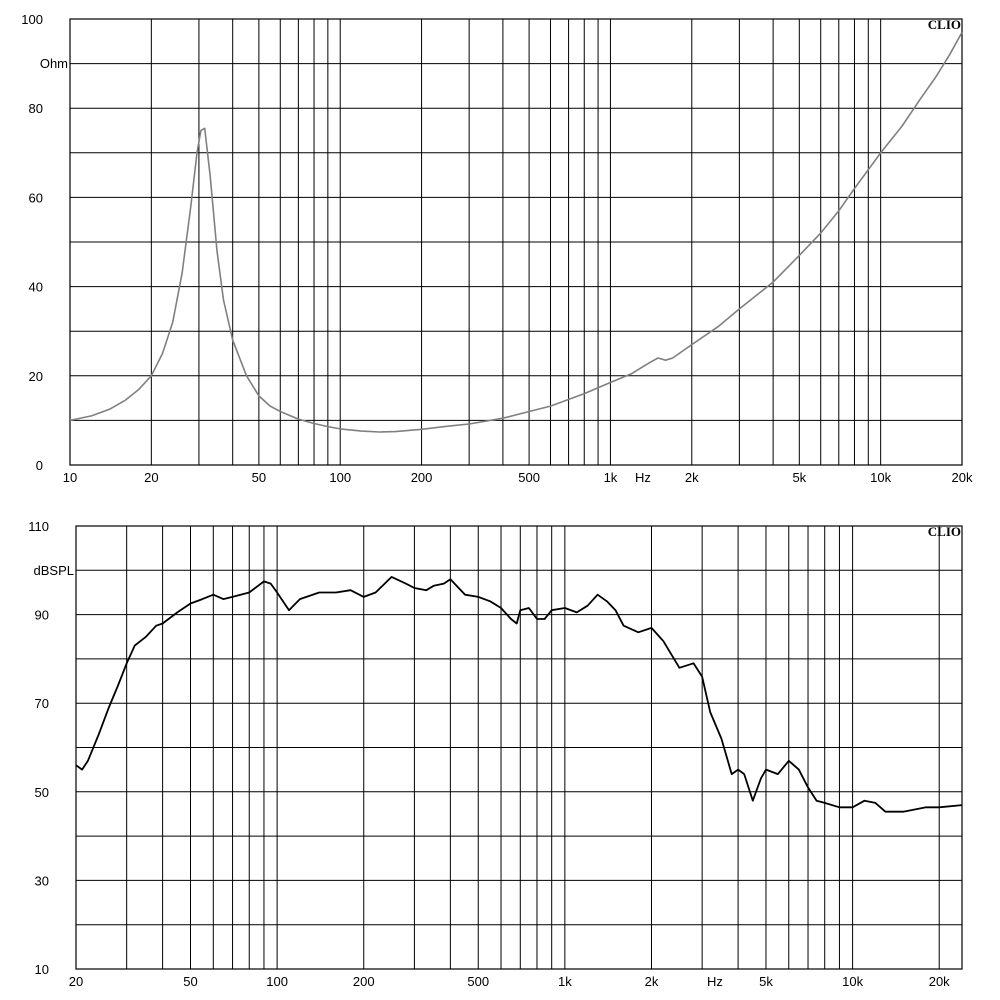 Image resolution: width=1000 pixels, height=1000 pixels. I want to click on y-tick-label: 40, so click(36, 287).